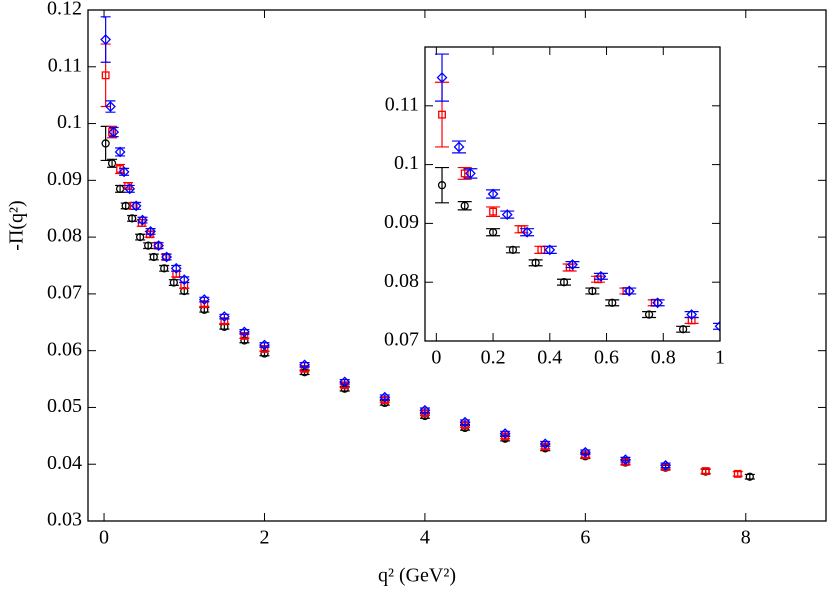 Image resolution: width=830 pixels, height=592 pixels. Describe the element at coordinates (436, 358) in the screenshot. I see `x-tick-label: 0` at that location.